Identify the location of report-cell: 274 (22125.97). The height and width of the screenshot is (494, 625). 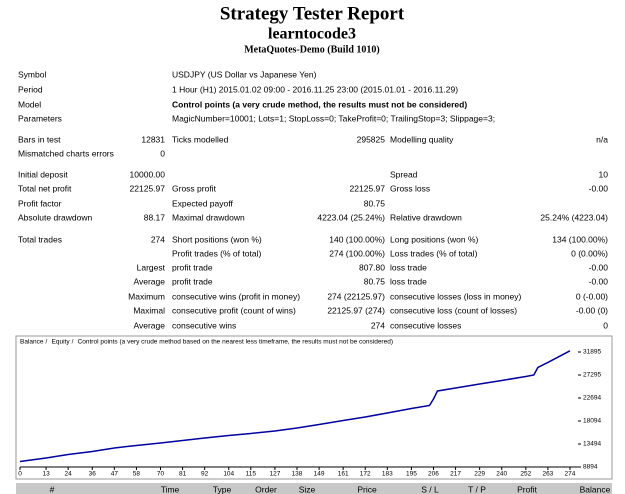
(356, 296).